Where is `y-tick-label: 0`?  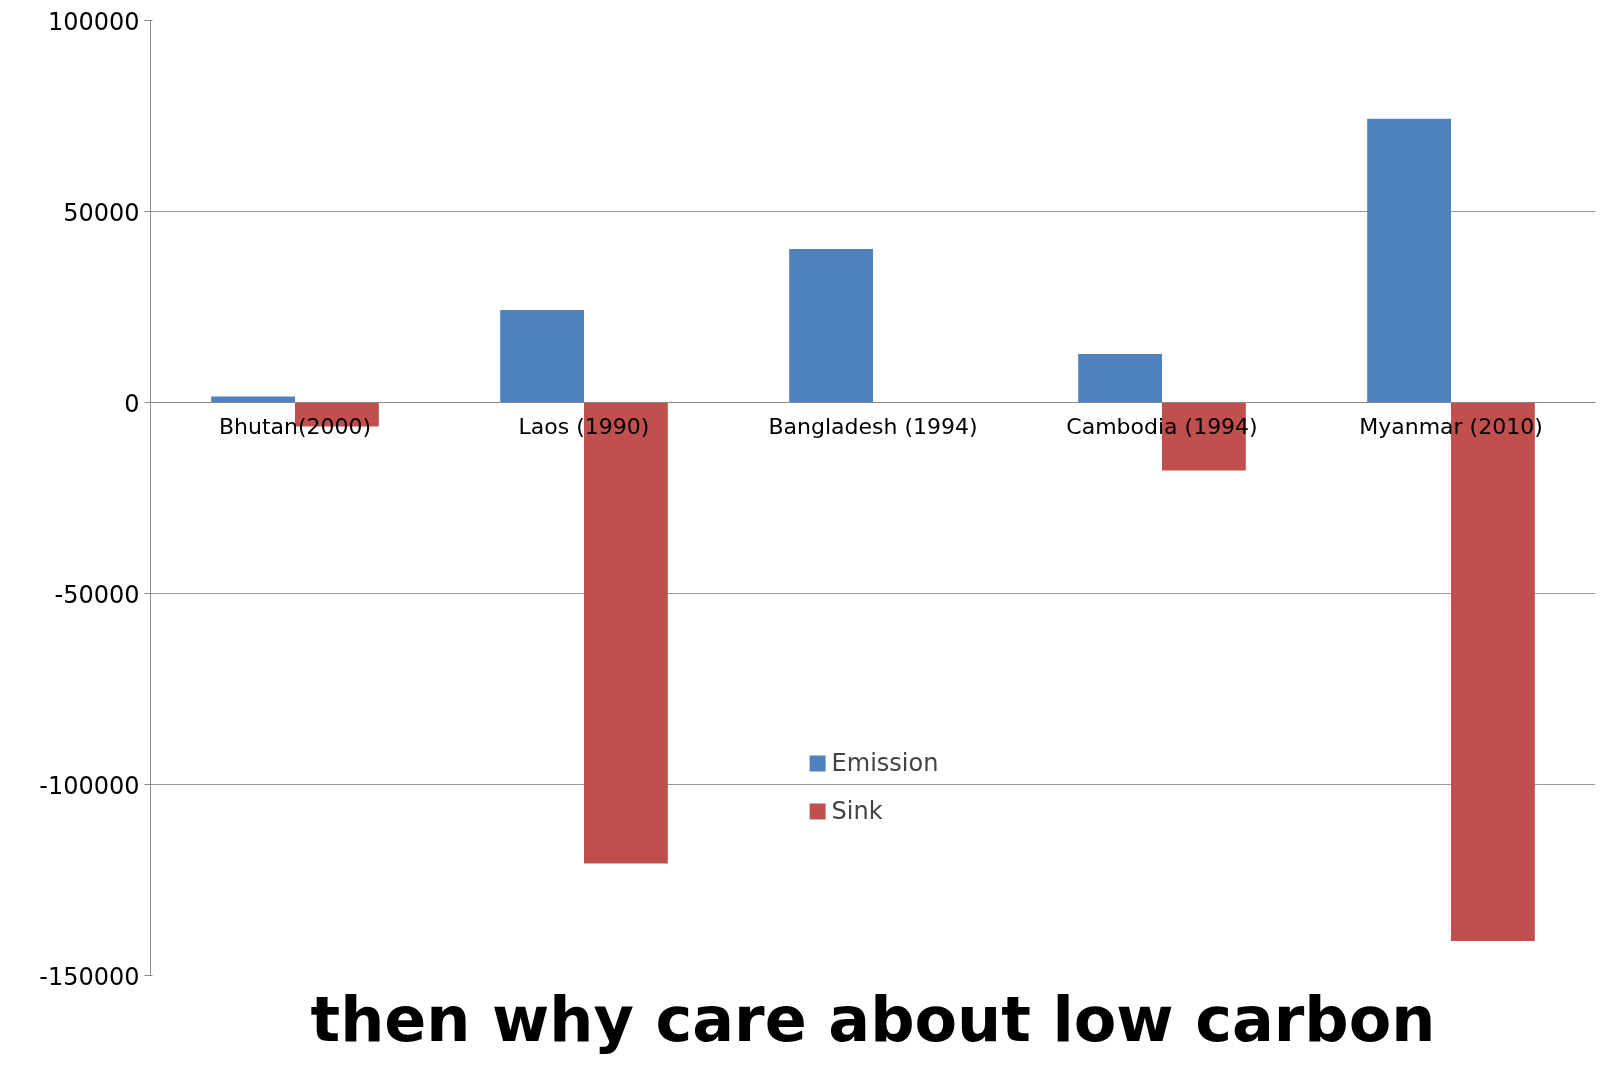 y-tick-label: 0 is located at coordinates (132, 403).